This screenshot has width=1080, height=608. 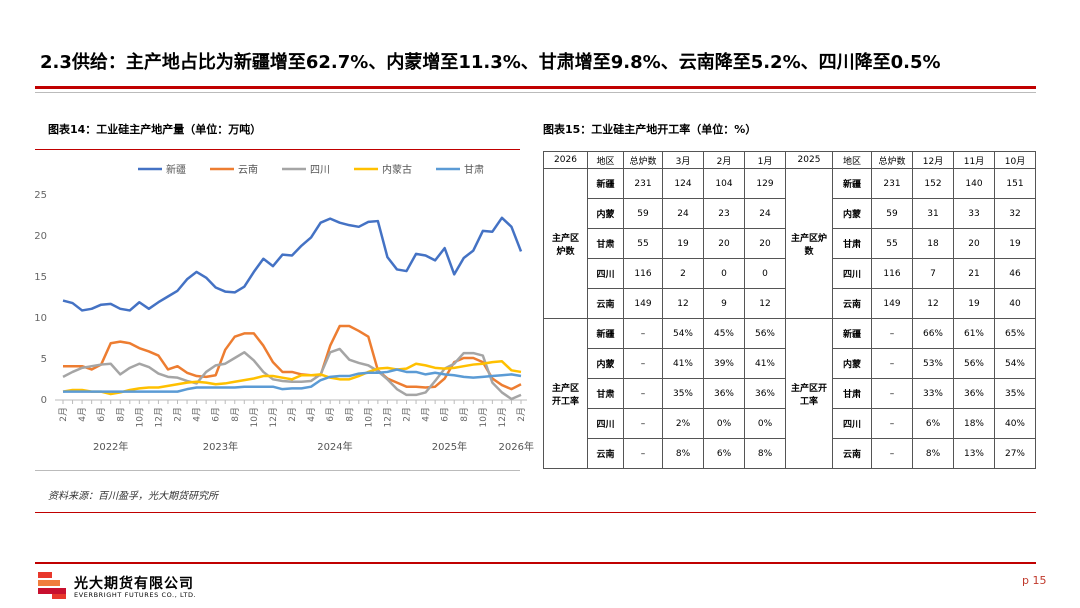 I want to click on table-cell: 内蒙, so click(x=605, y=363).